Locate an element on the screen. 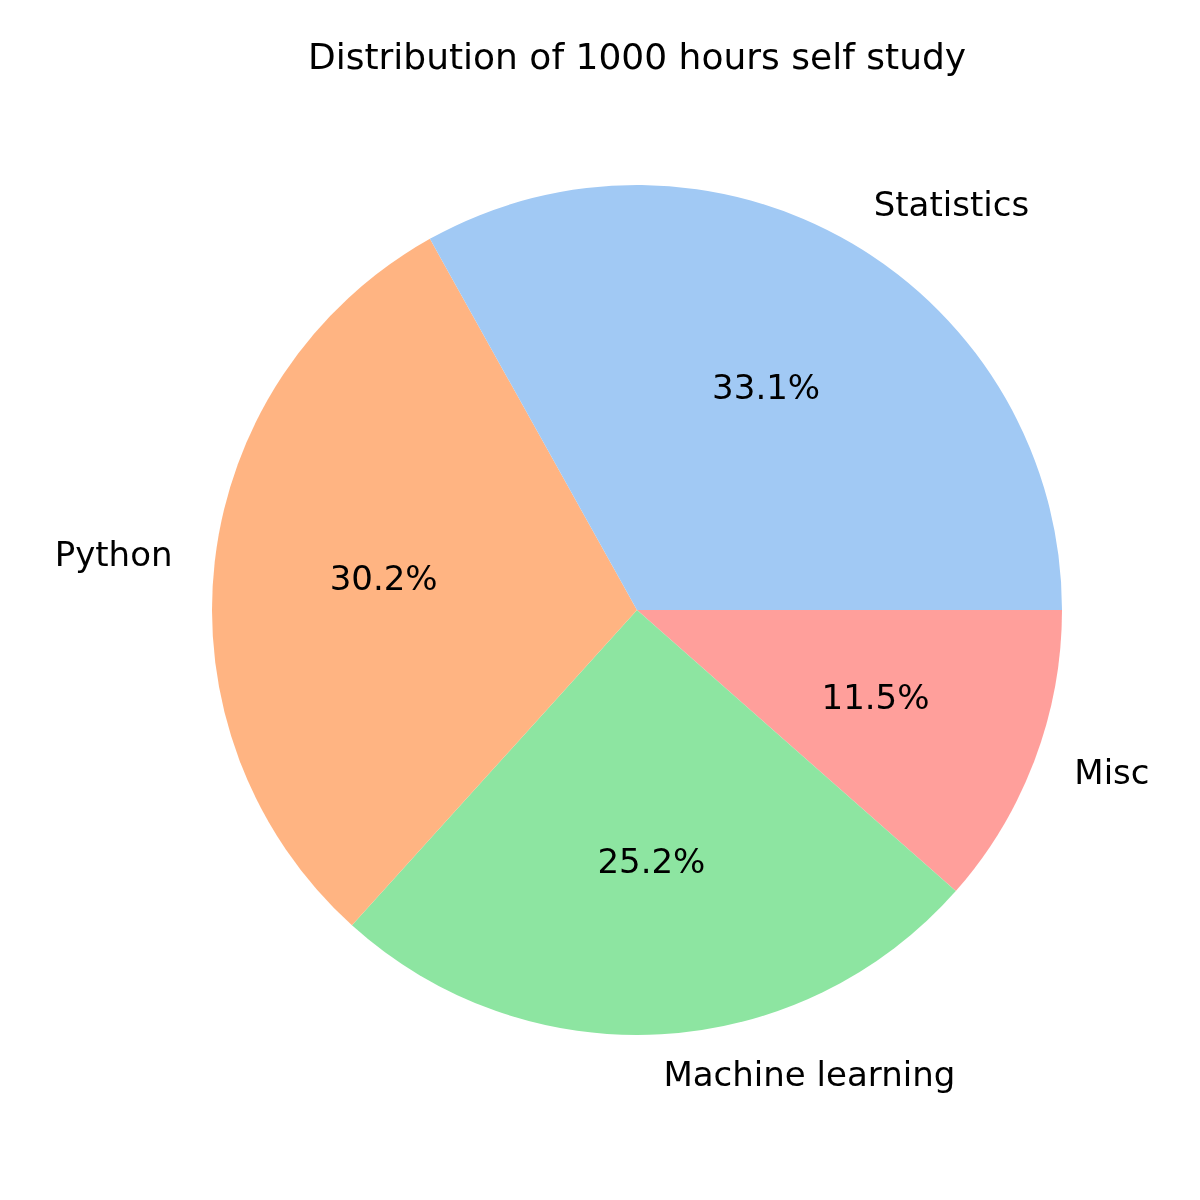 Image resolution: width=1200 pixels, height=1200 pixels. data-label: 30.2% is located at coordinates (383, 578).